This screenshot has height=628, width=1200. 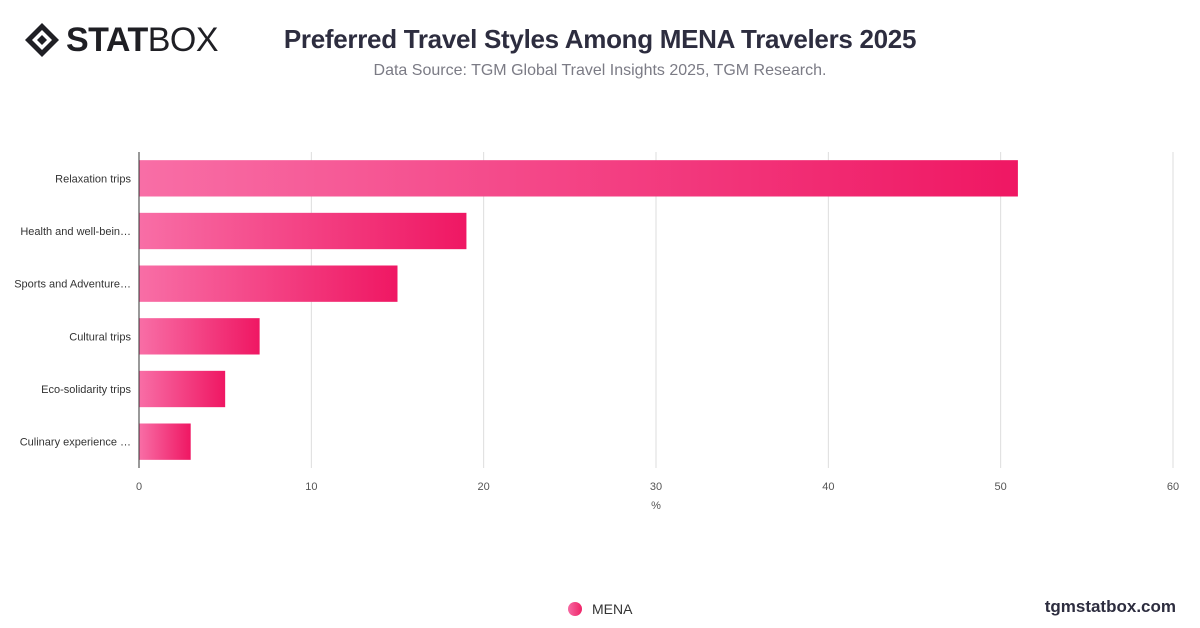 I want to click on x-tick-label: 60, so click(x=1173, y=487).